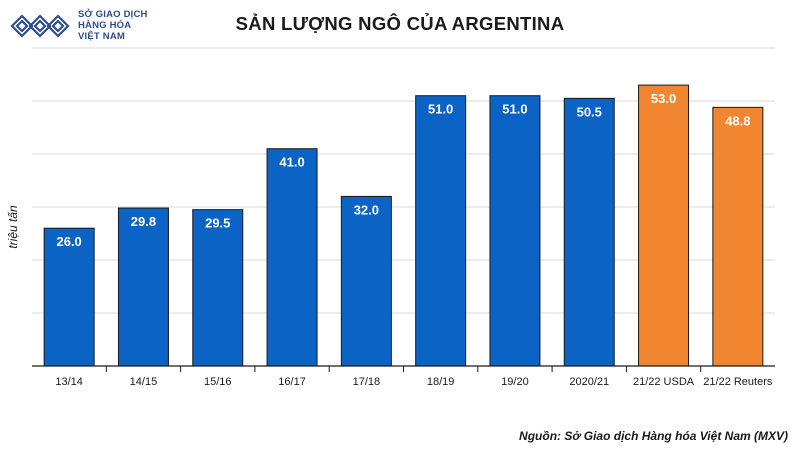  Describe the element at coordinates (589, 382) in the screenshot. I see `x-tick-label: 2020/21` at that location.